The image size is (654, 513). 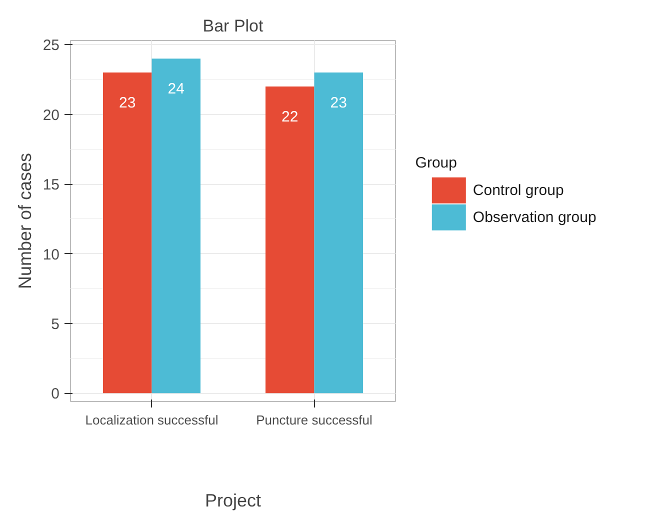 What do you see at coordinates (290, 117) in the screenshot?
I see `data-label: 22` at bounding box center [290, 117].